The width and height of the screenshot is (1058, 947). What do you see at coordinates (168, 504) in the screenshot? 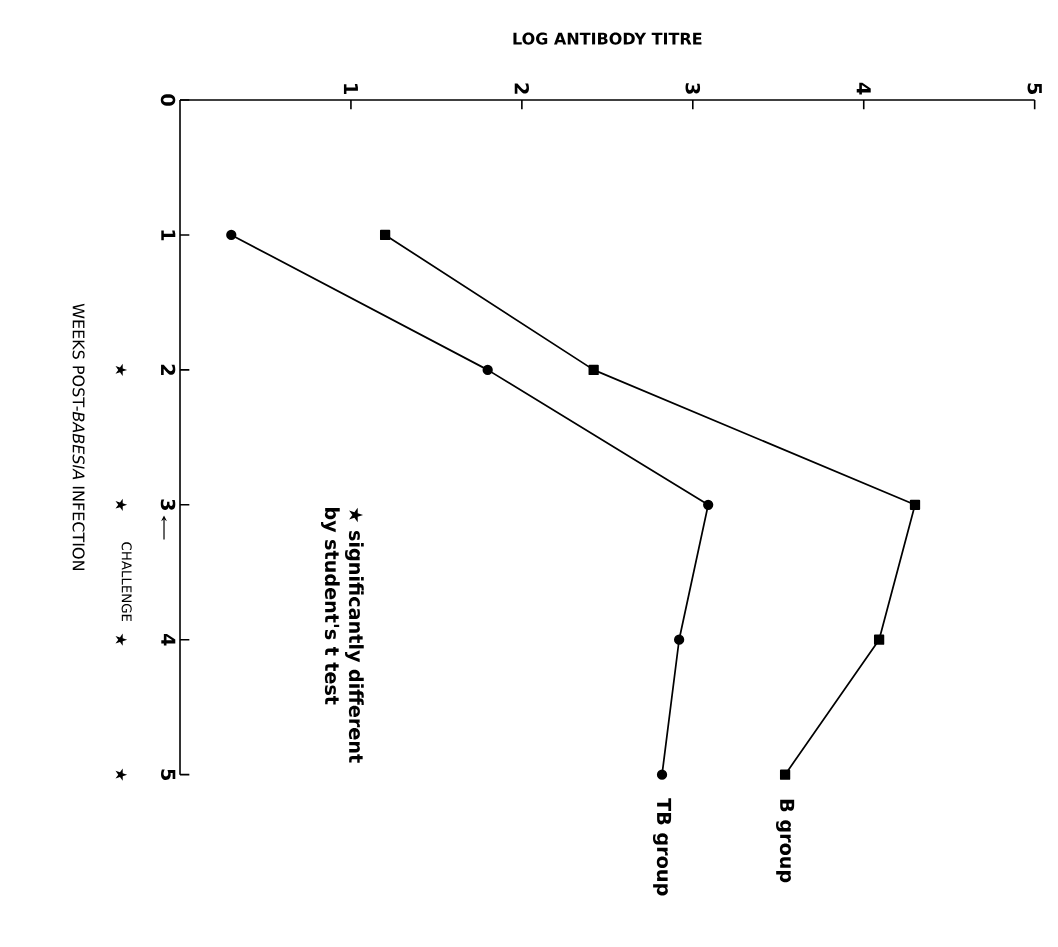
I see `y-tick-label: 3` at bounding box center [168, 504].